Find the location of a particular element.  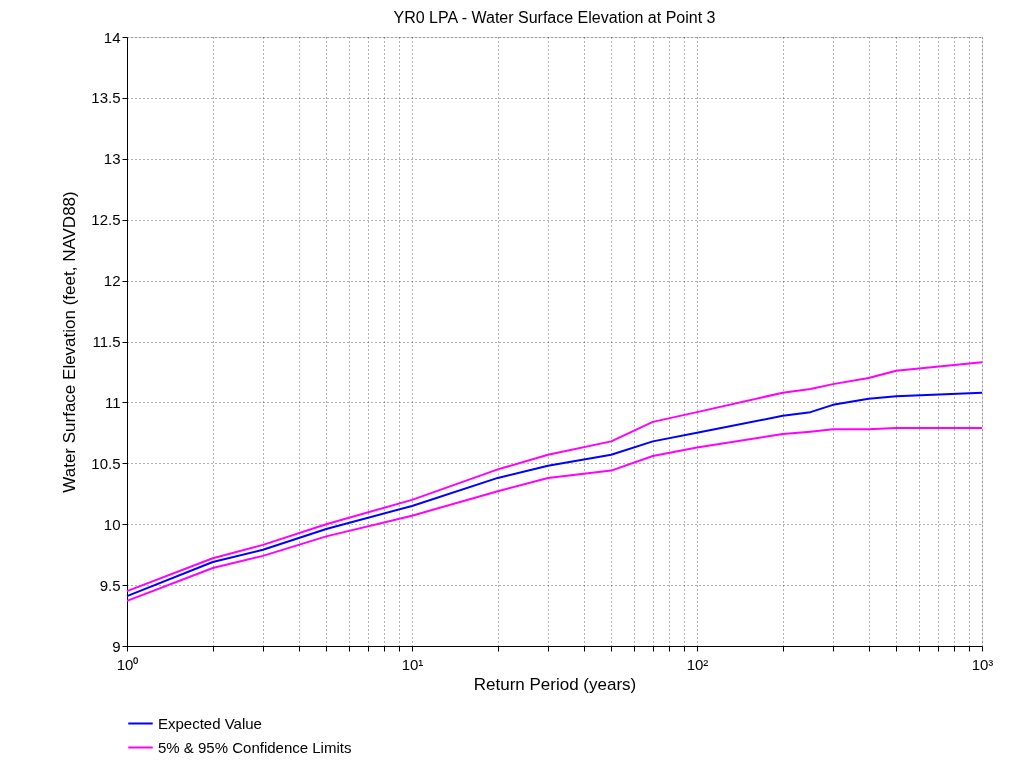

y-tick-label: 9.5 is located at coordinates (110, 585).